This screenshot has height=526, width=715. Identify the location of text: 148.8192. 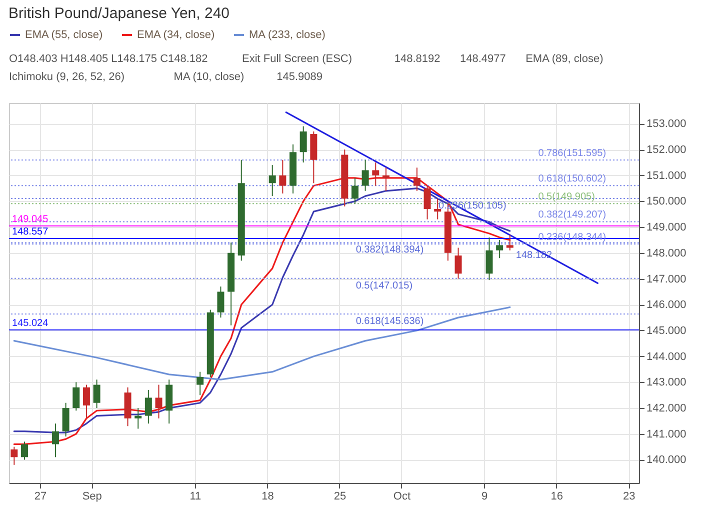
(417, 59).